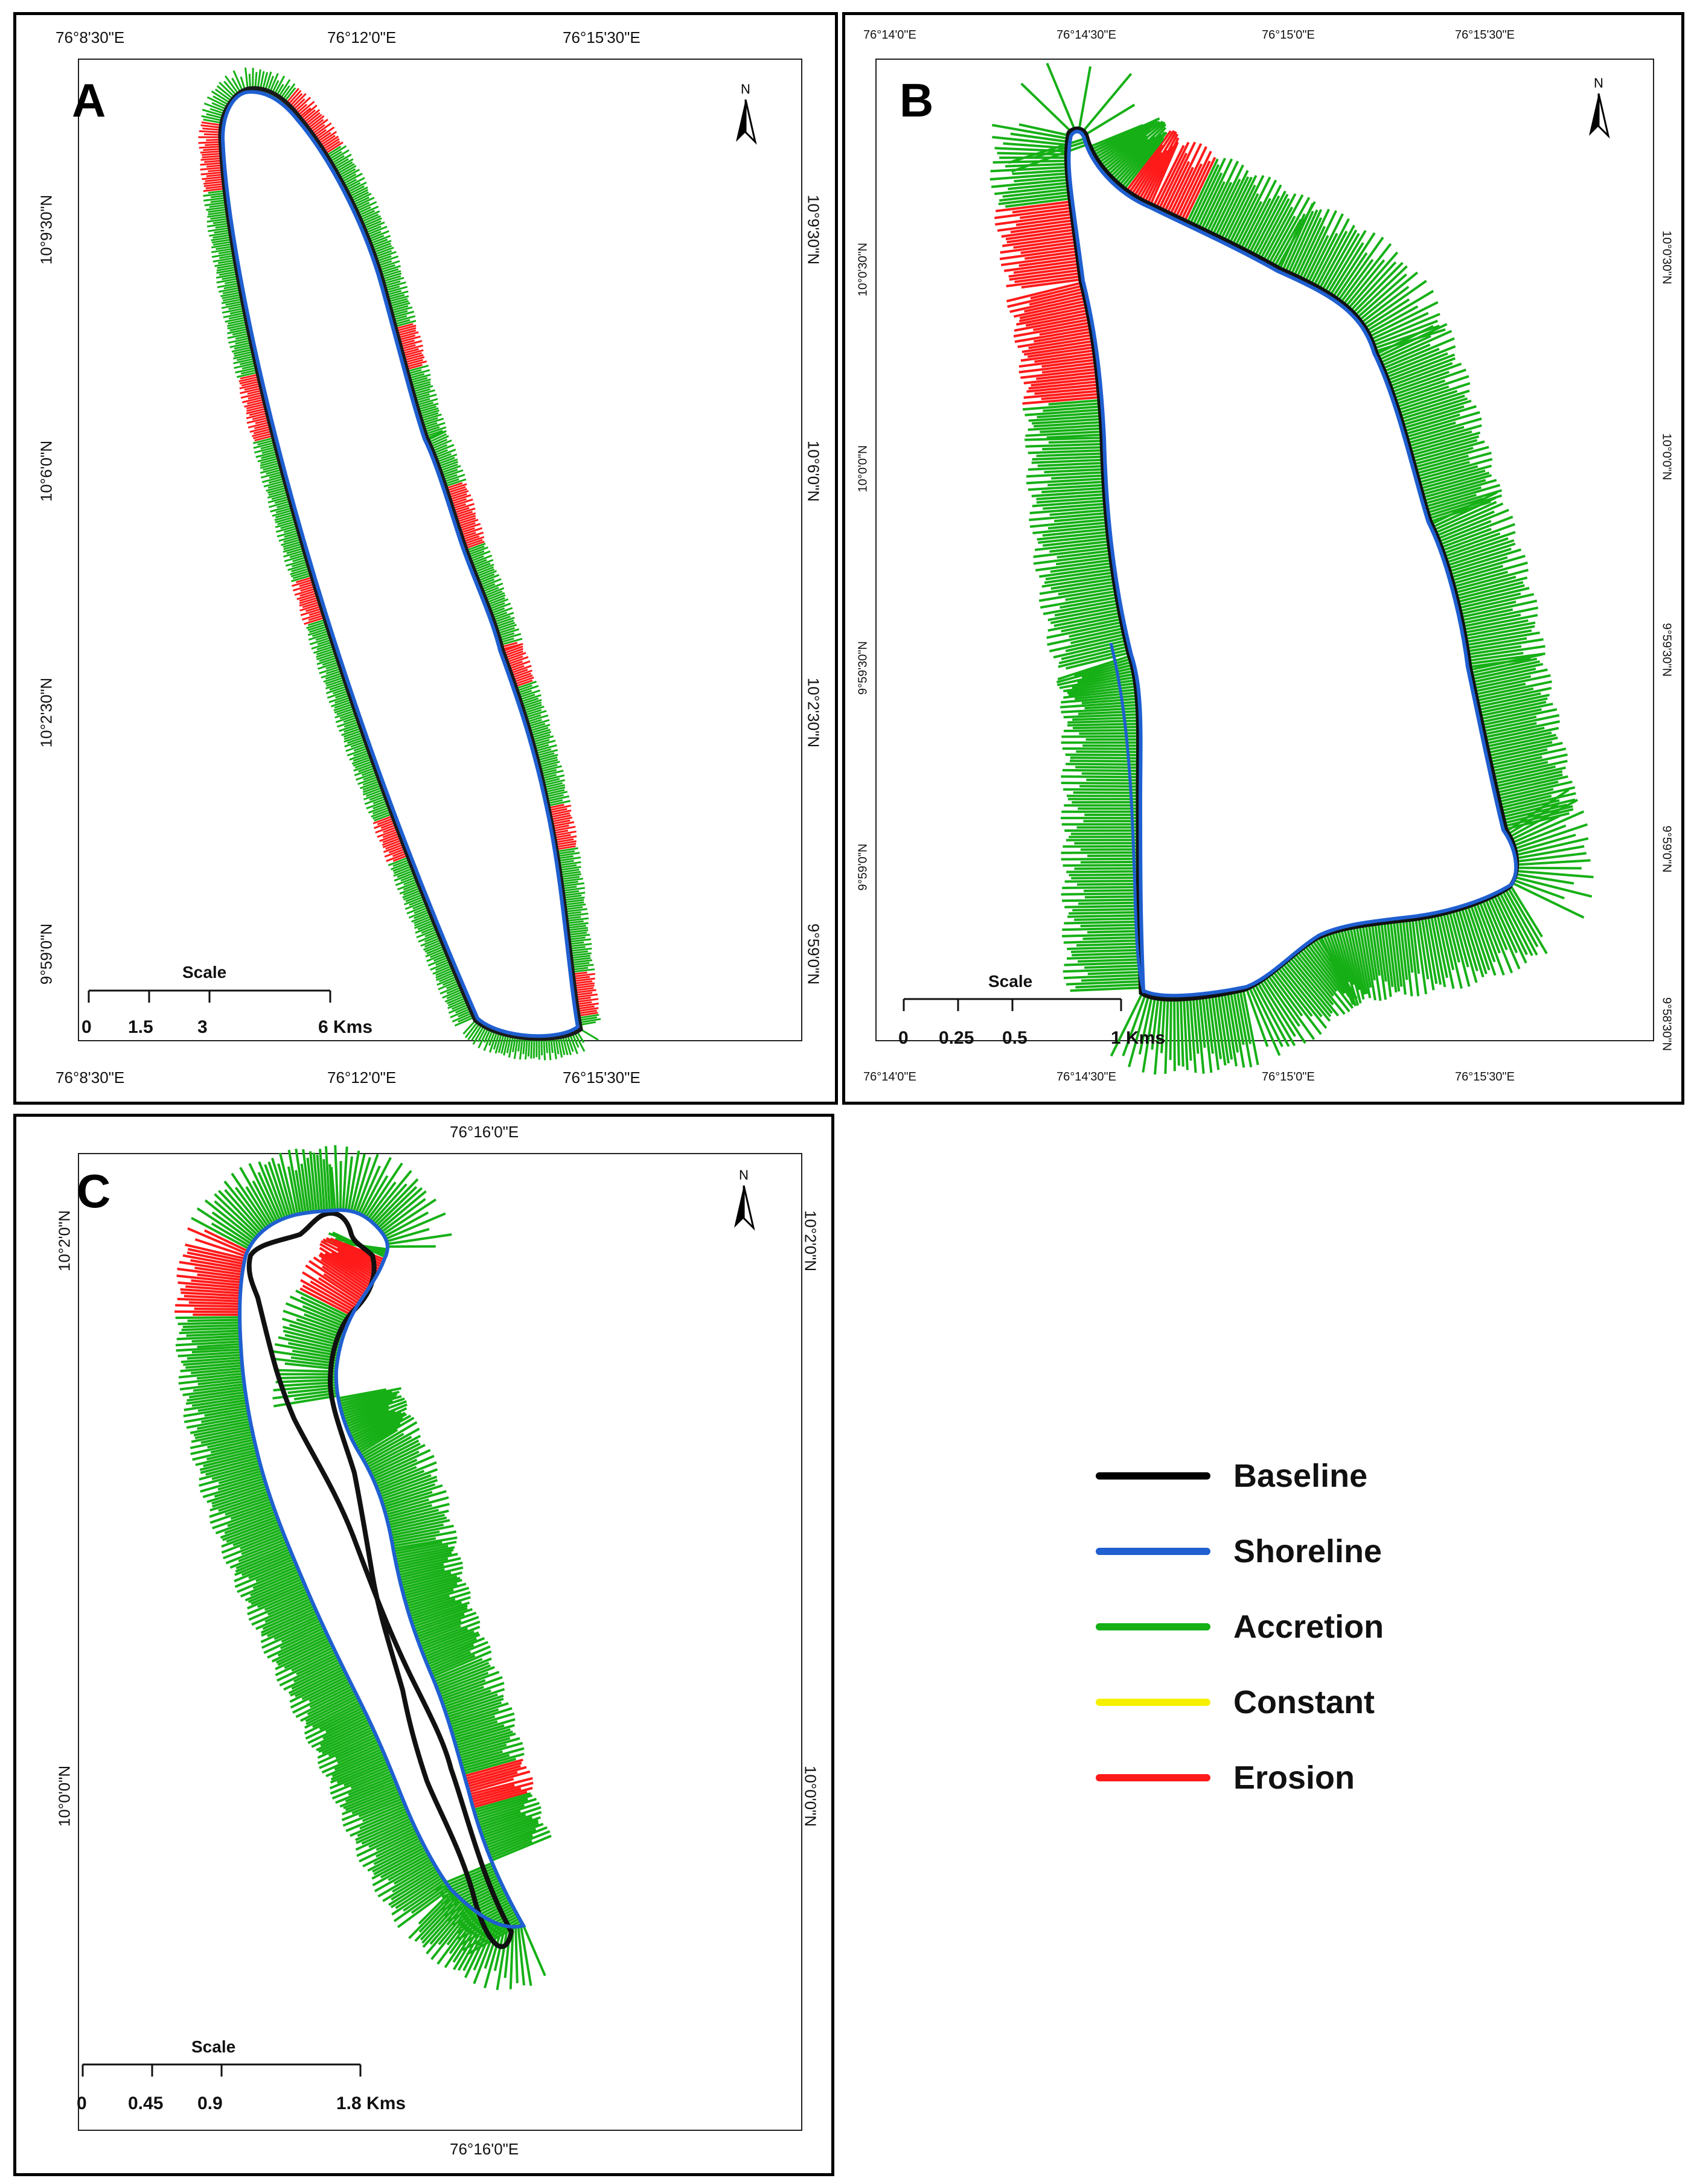 The height and width of the screenshot is (2184, 1694). I want to click on panel-b-top-label-4: 76°15'30"E, so click(1485, 35).